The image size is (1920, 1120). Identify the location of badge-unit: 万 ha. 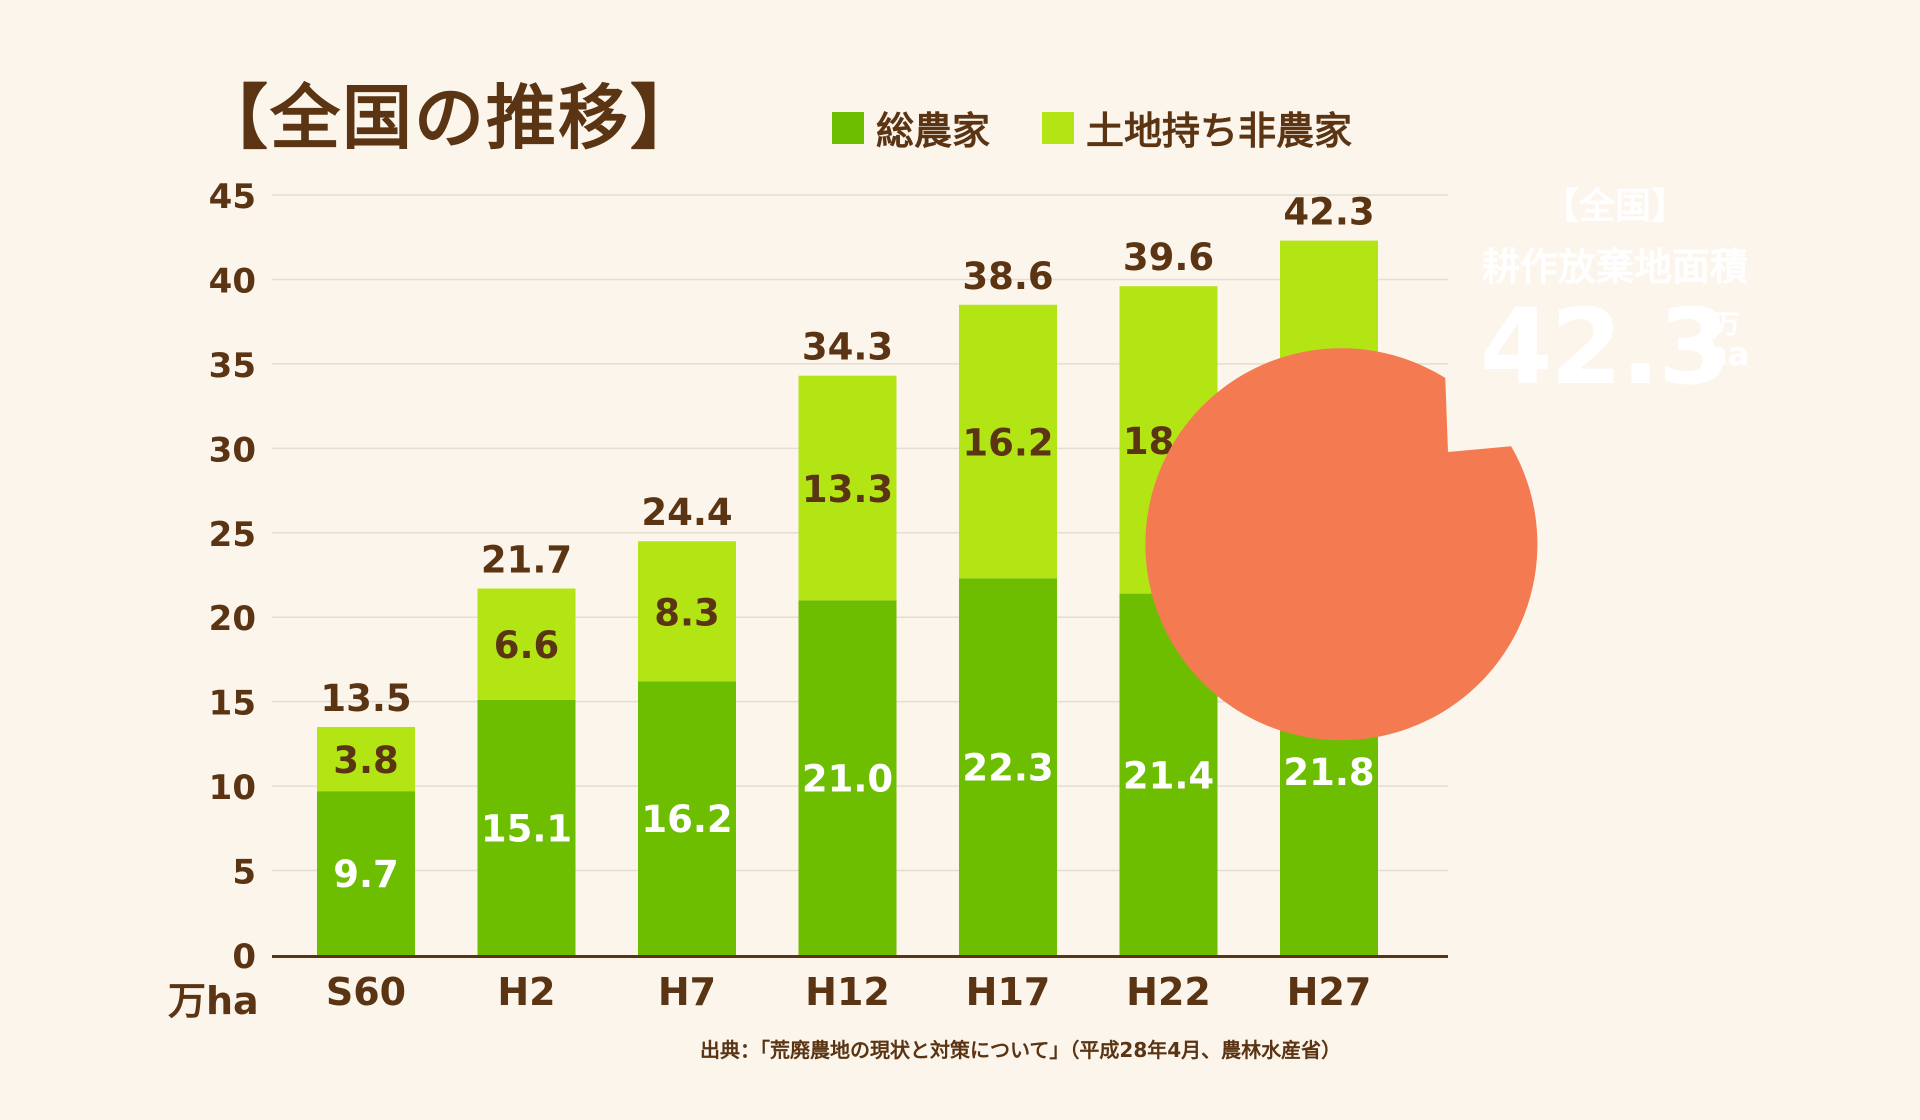
(1727, 341).